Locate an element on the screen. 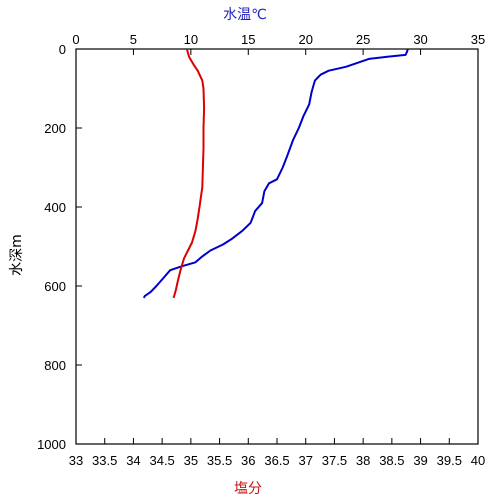 The width and height of the screenshot is (500, 500). y-tick-label: 1000 is located at coordinates (51, 444).